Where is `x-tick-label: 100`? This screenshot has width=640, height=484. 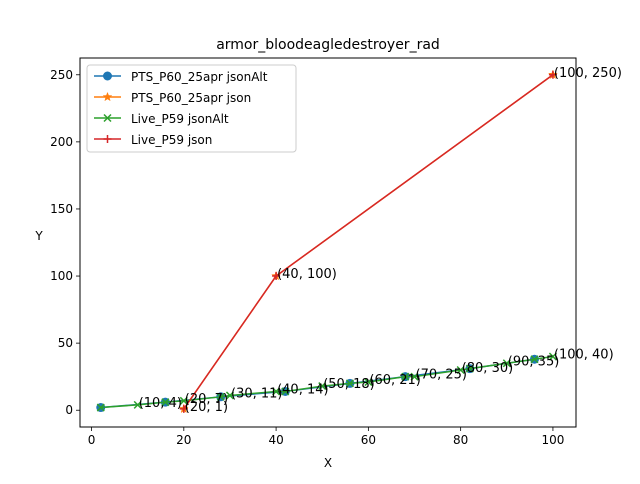 x-tick-label: 100 is located at coordinates (552, 440).